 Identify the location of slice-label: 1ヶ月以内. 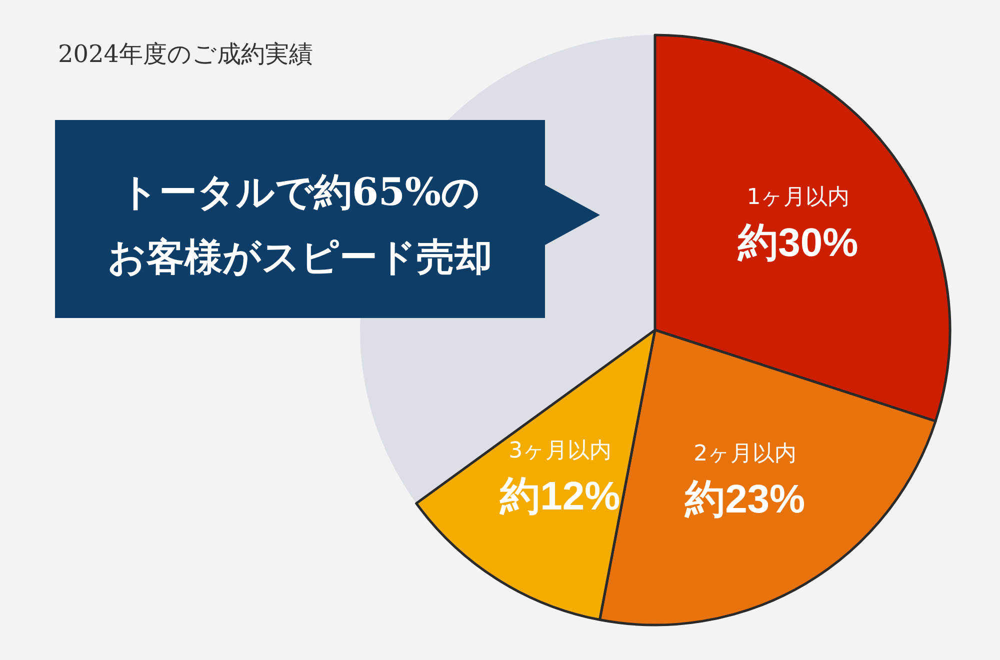
(798, 197).